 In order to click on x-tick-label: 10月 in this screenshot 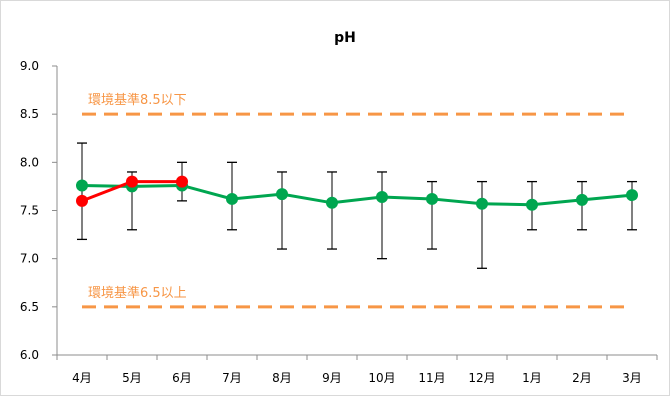, I will do `click(381, 378)`.